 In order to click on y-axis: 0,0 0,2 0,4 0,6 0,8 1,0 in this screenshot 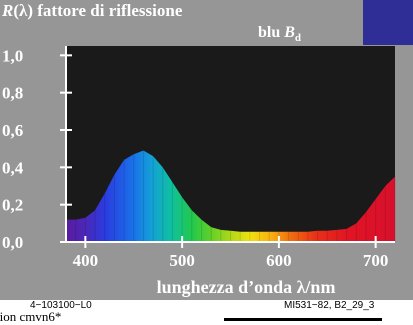, I will do `click(37, 149)`.